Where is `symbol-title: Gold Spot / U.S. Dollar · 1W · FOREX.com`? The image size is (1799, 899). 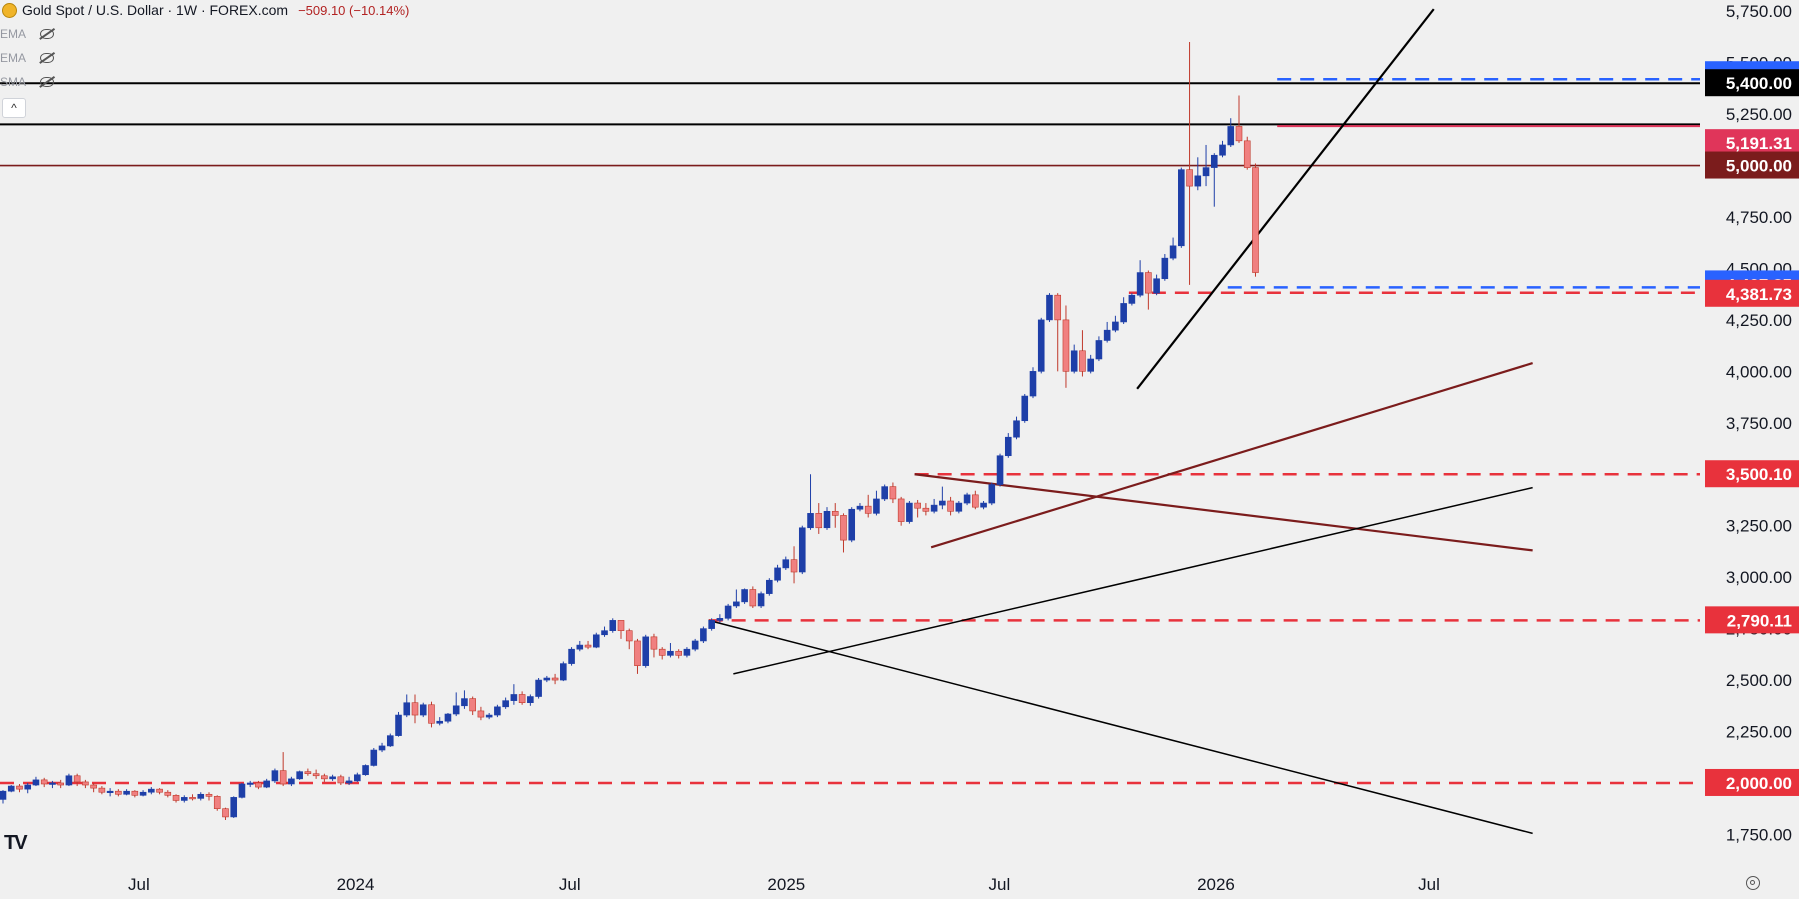
symbol-title: Gold Spot / U.S. Dollar · 1W · FOREX.com is located at coordinates (155, 10).